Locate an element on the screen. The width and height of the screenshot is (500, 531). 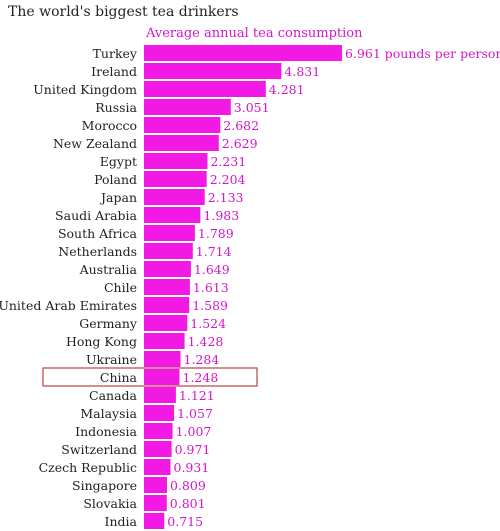
category-label-china: China is located at coordinates (119, 377).